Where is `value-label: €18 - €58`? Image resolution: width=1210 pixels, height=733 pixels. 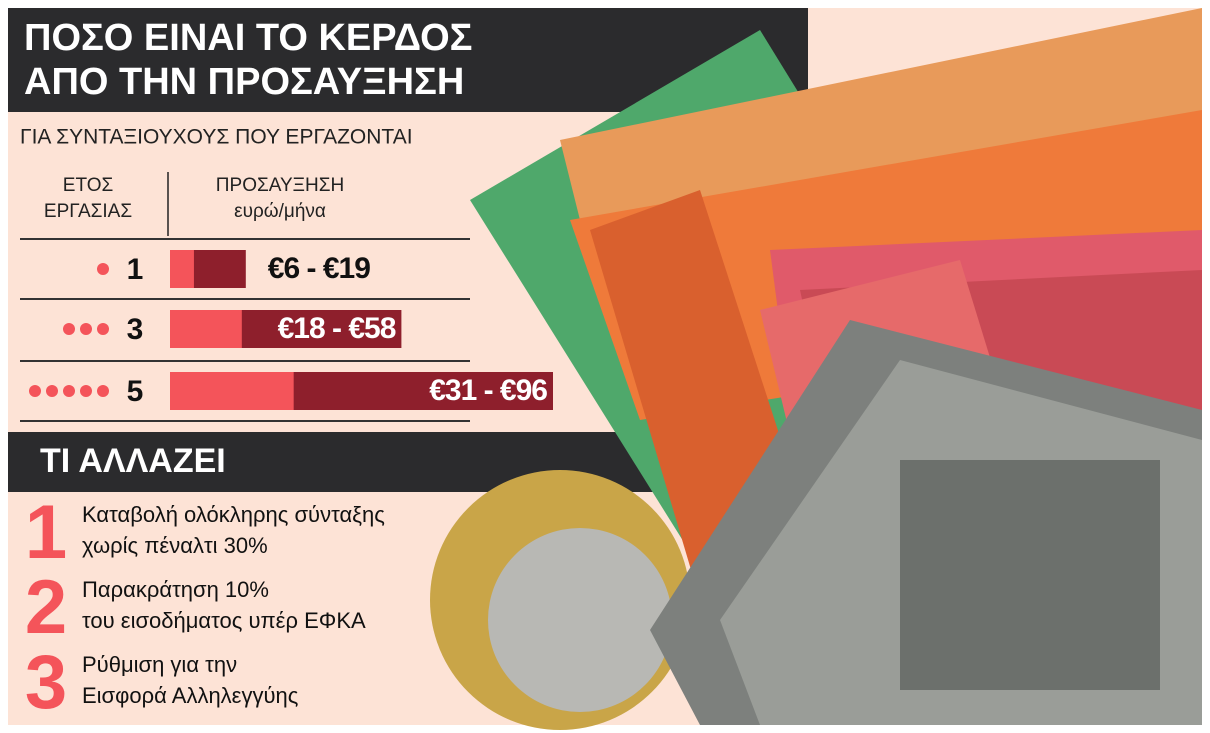 value-label: €18 - €58 is located at coordinates (337, 328).